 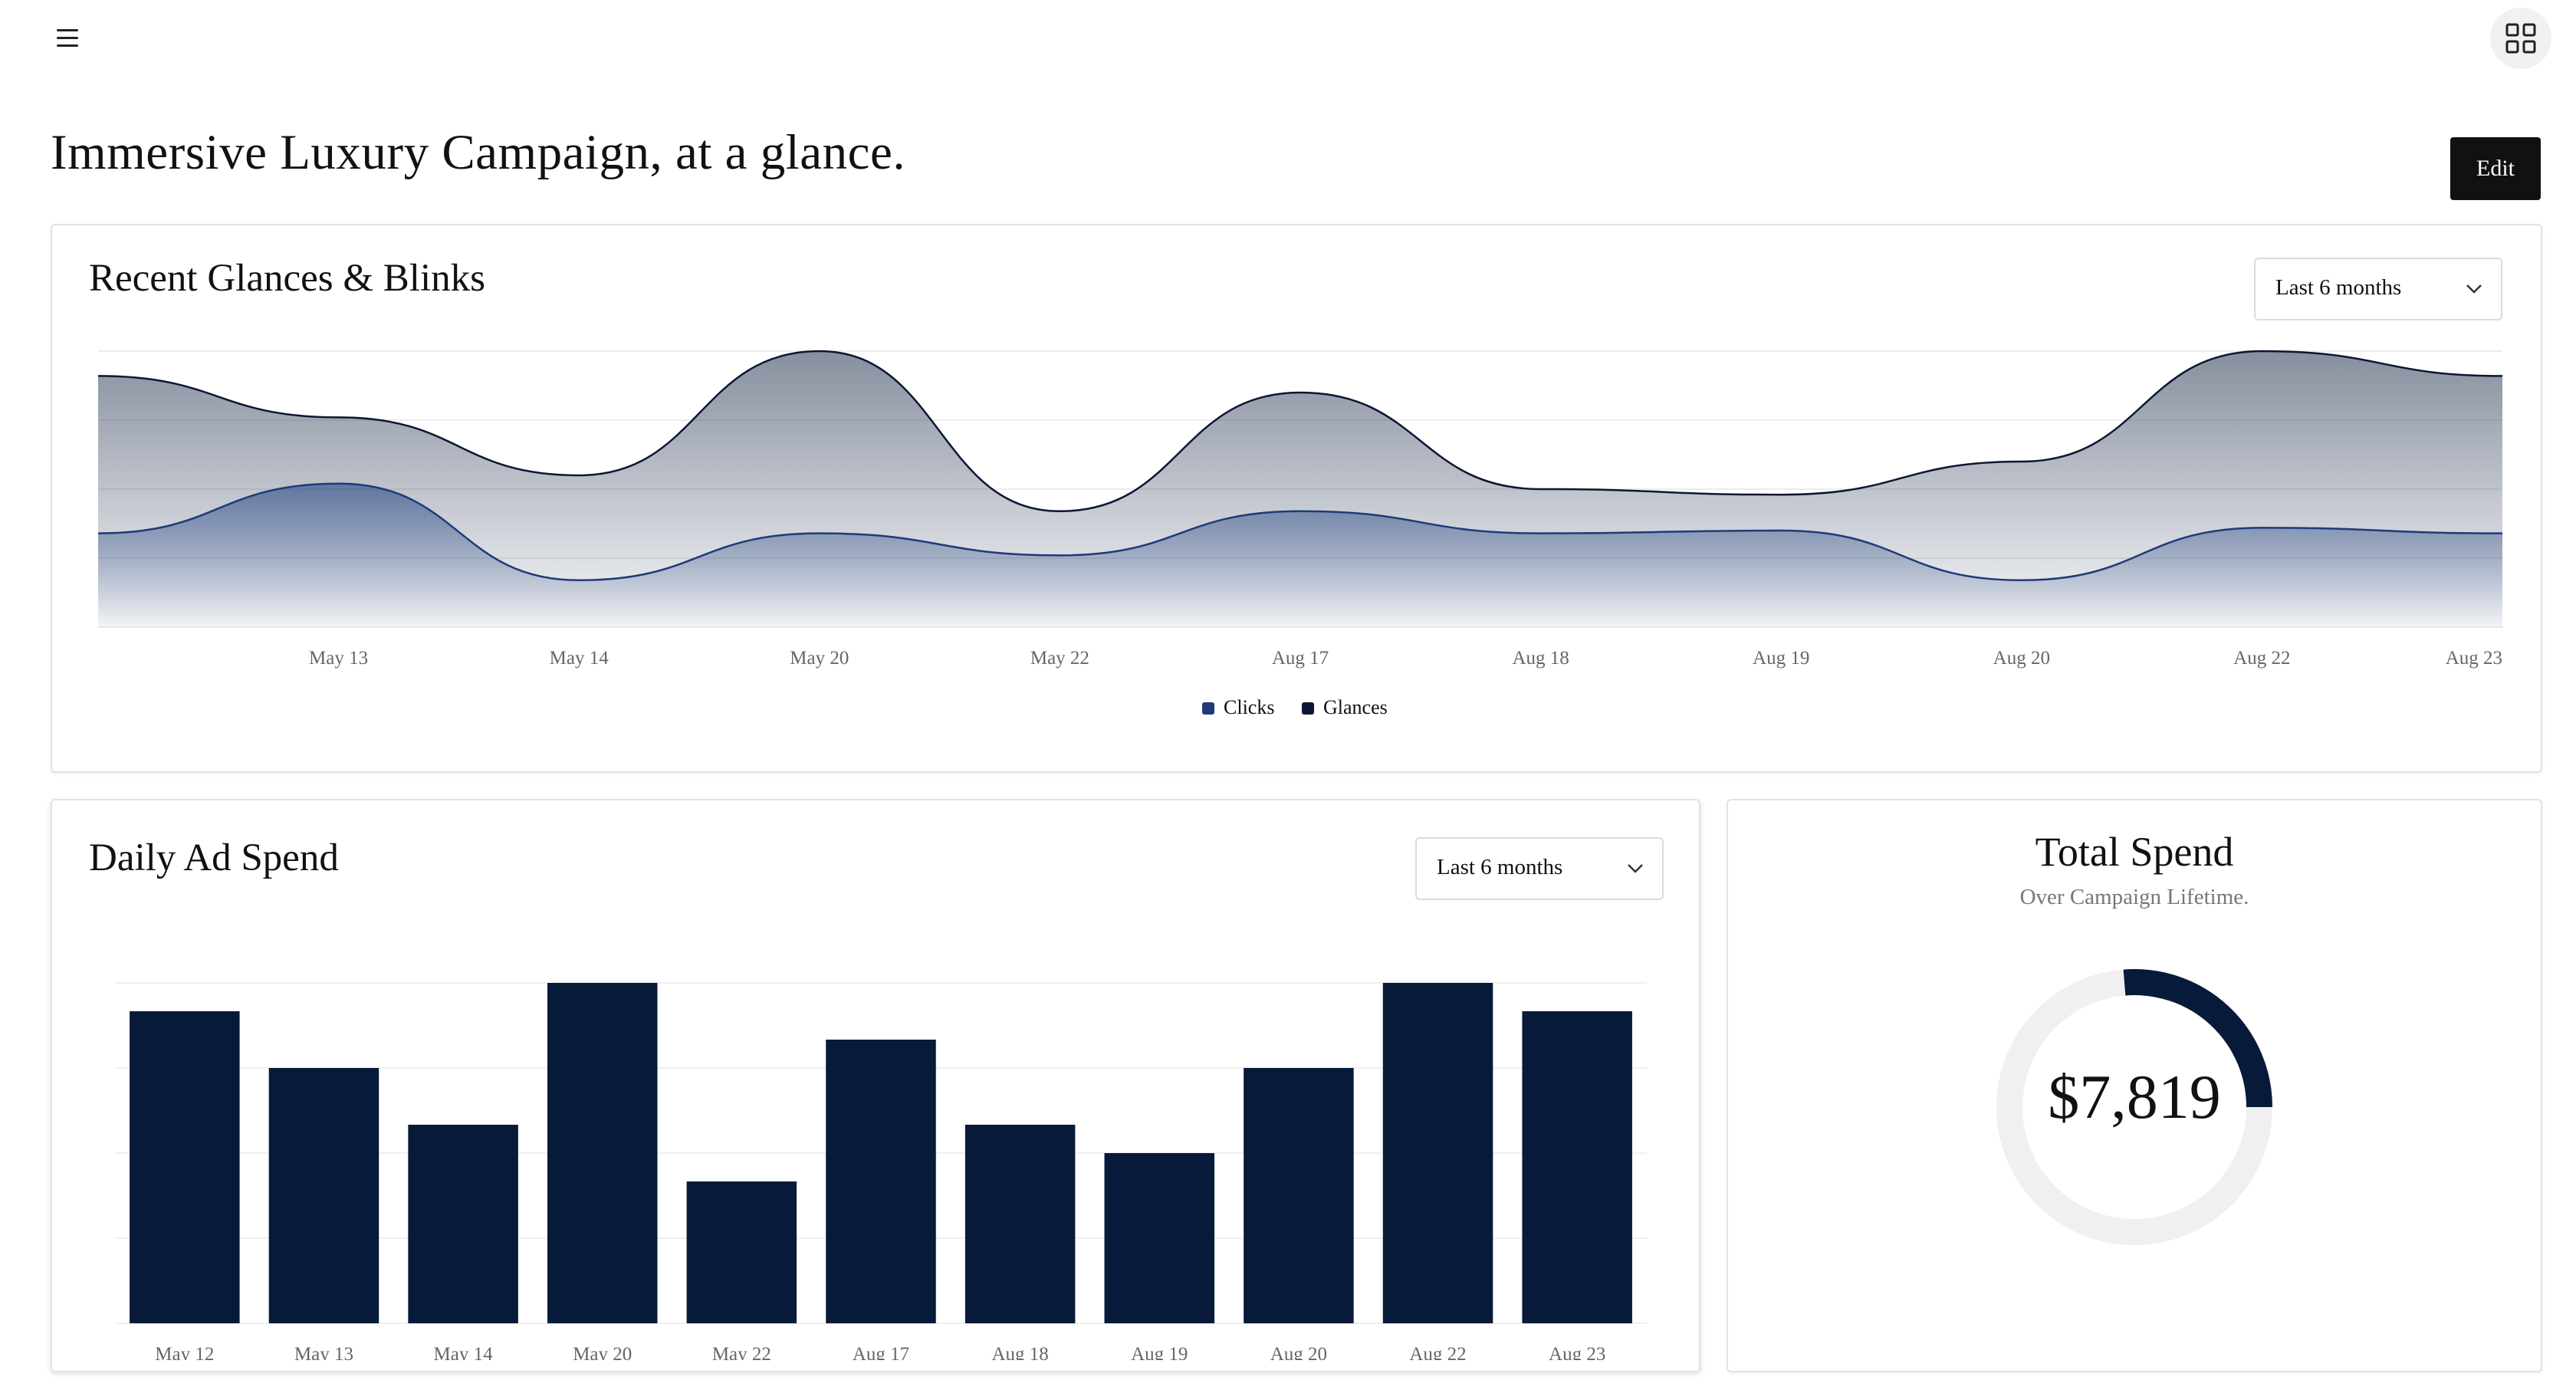 I want to click on spend-card-title: Daily Ad Spend, so click(x=214, y=857).